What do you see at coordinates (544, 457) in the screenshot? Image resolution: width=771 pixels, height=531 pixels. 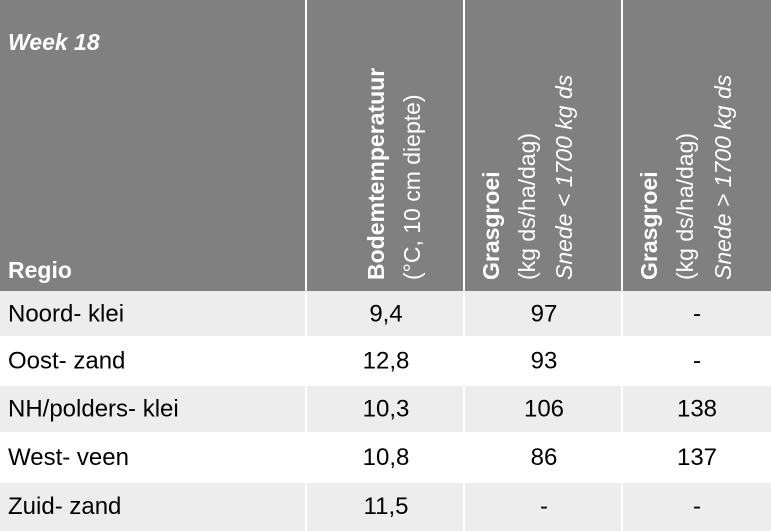 I see `value-cell: 86` at bounding box center [544, 457].